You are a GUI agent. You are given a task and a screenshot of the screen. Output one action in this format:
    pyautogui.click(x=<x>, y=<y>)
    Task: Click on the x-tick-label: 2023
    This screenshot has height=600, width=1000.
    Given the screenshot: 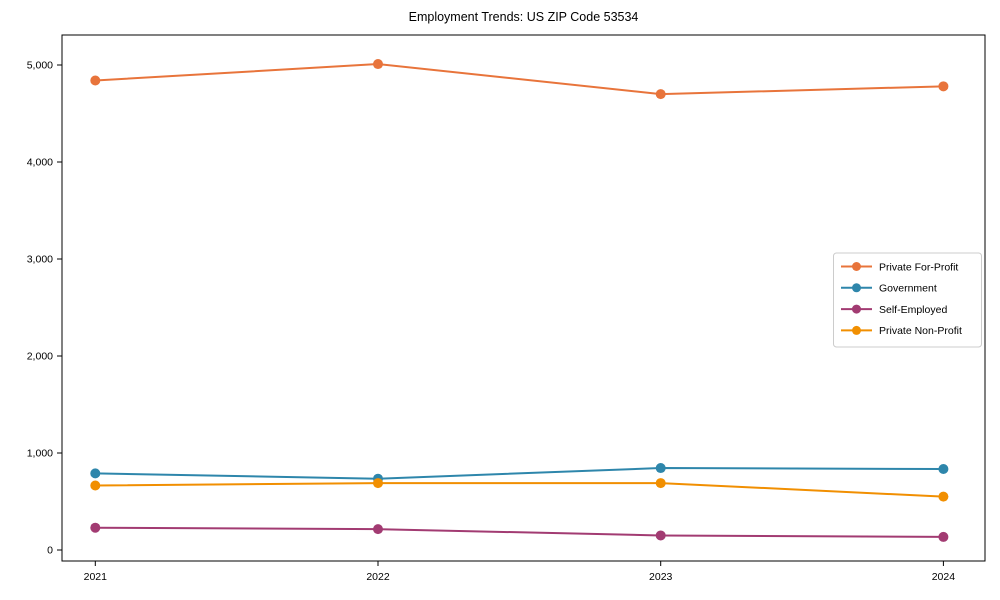 What is the action you would take?
    pyautogui.click(x=661, y=577)
    